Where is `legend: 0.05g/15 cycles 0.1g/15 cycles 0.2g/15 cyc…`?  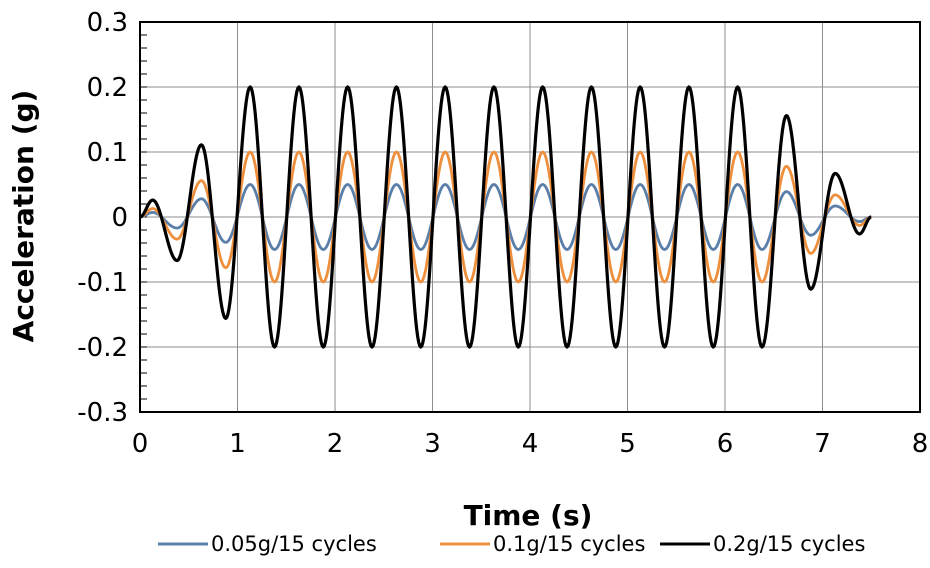 legend: 0.05g/15 cycles 0.1g/15 cycles 0.2g/15 cyc… is located at coordinates (511, 544).